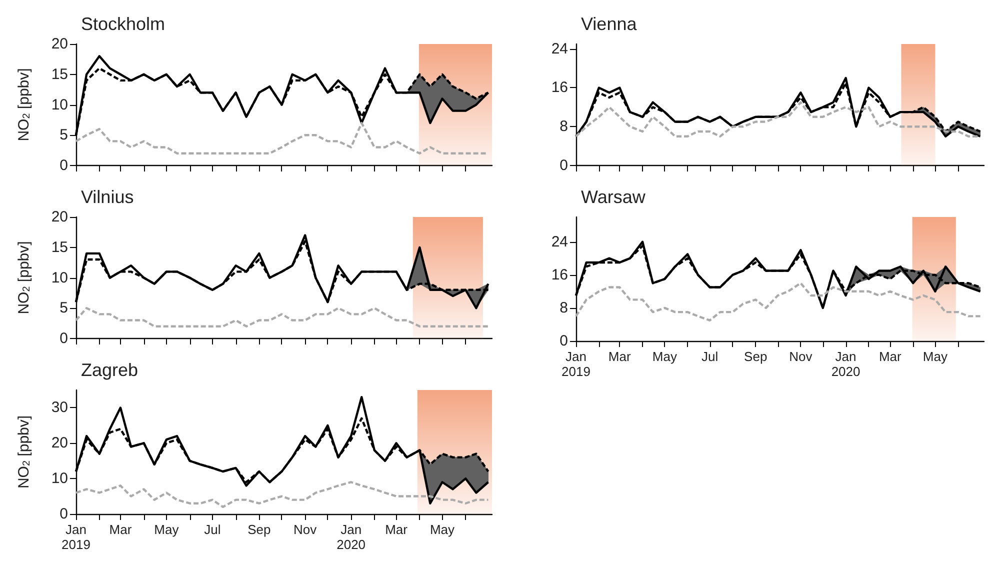 The image size is (992, 562). What do you see at coordinates (59, 407) in the screenshot?
I see `y-tick-label: 30` at bounding box center [59, 407].